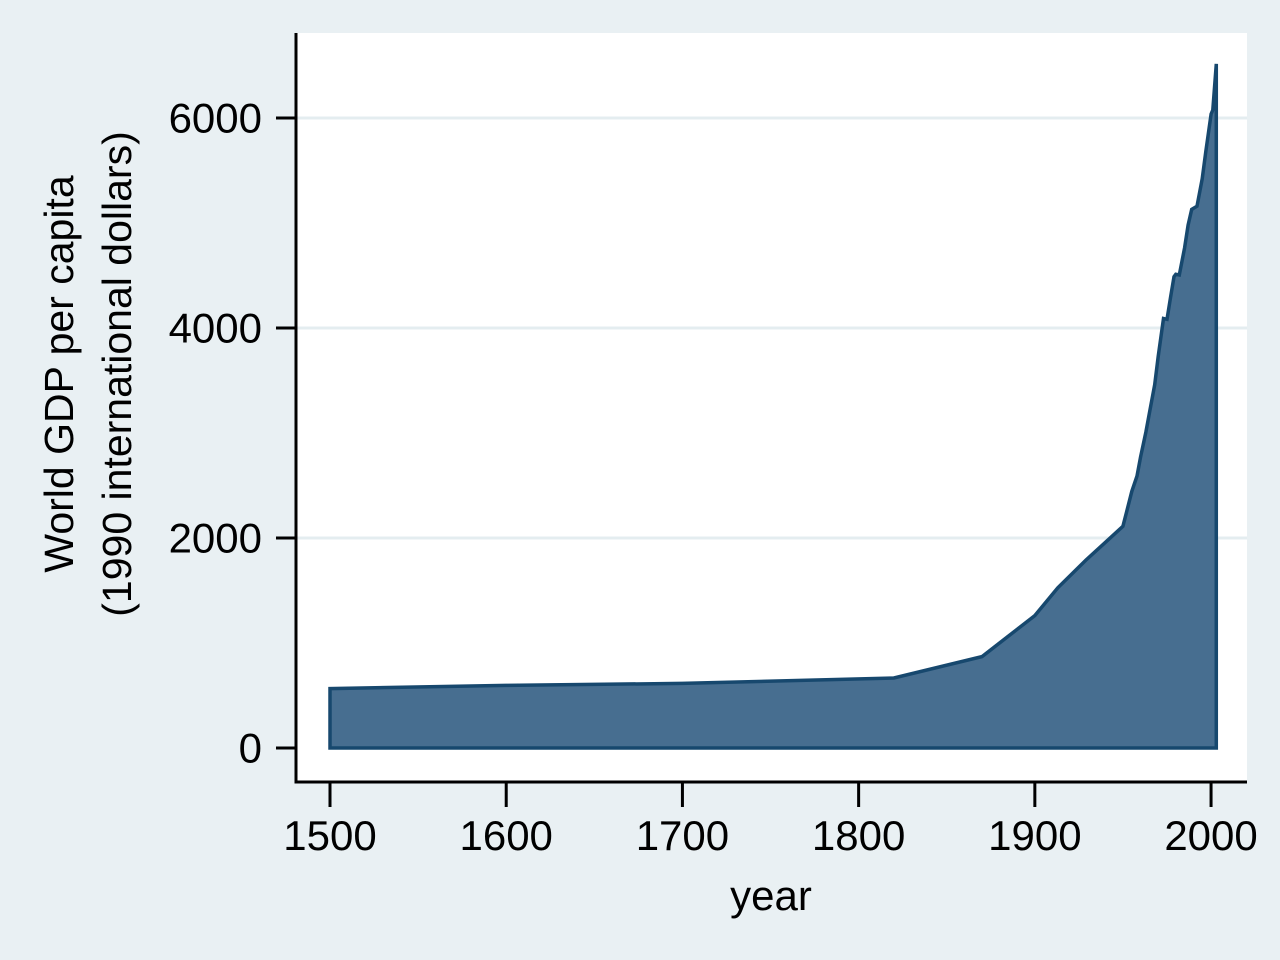 Image resolution: width=1280 pixels, height=960 pixels. Describe the element at coordinates (59, 374) in the screenshot. I see `y-axis-title-line1: World GDP per capita` at that location.